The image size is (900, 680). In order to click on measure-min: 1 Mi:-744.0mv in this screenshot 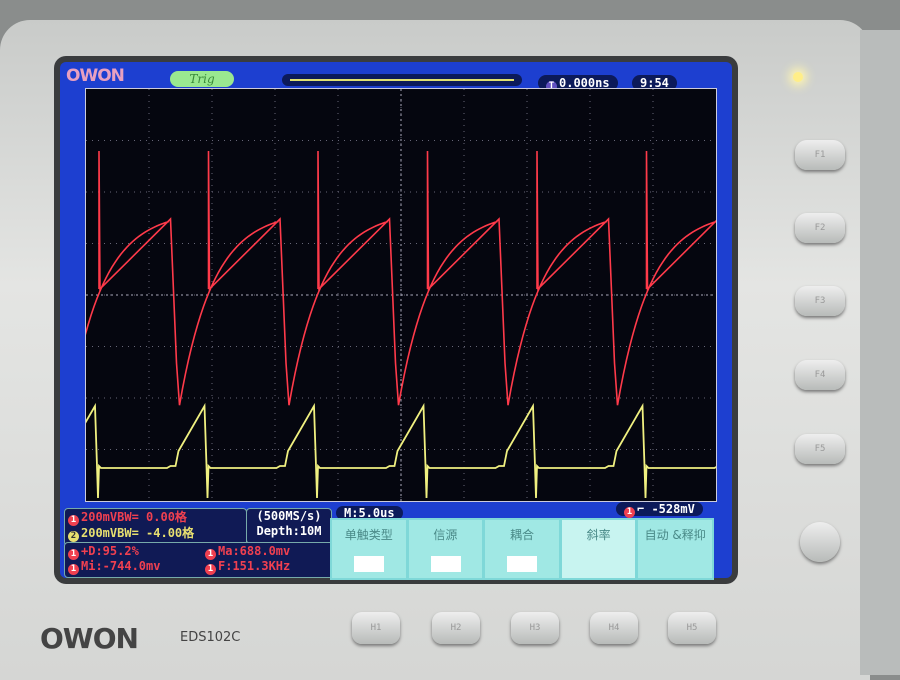, I will do `click(114, 567)`.